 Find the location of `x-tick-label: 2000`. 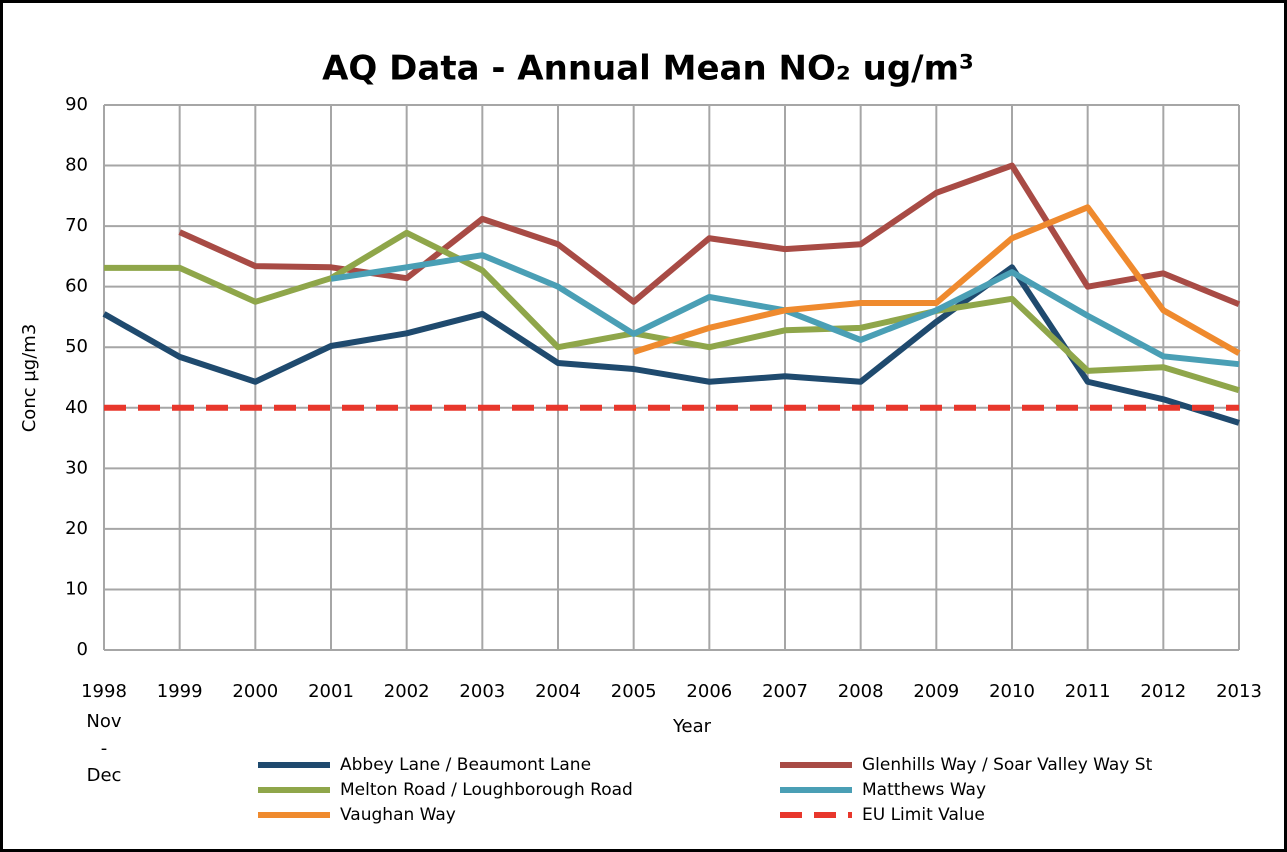

x-tick-label: 2000 is located at coordinates (255, 691).